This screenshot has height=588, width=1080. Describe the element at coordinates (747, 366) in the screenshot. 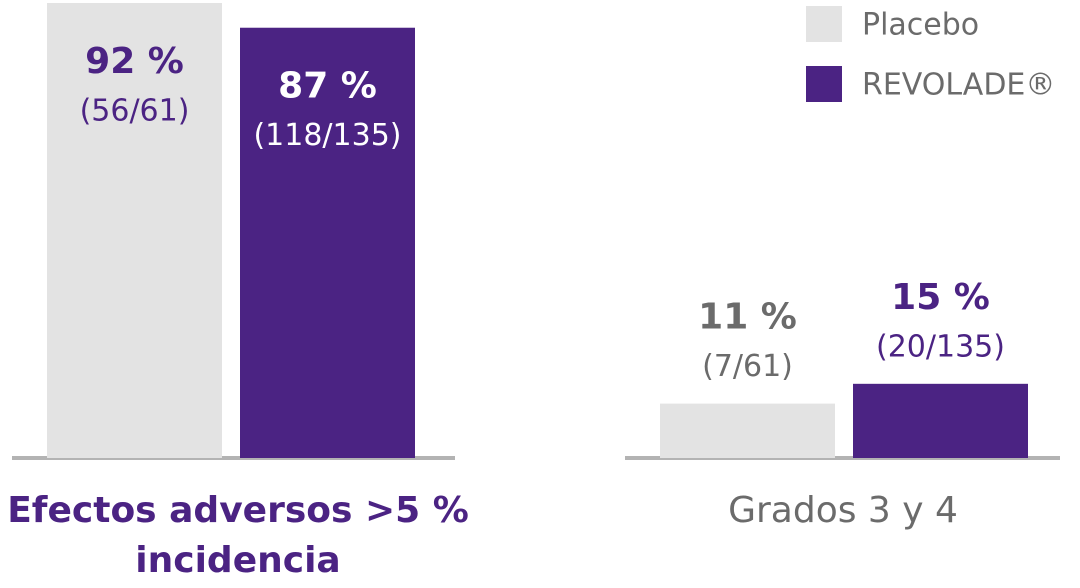

I see `fraction-label: (7/61)` at that location.